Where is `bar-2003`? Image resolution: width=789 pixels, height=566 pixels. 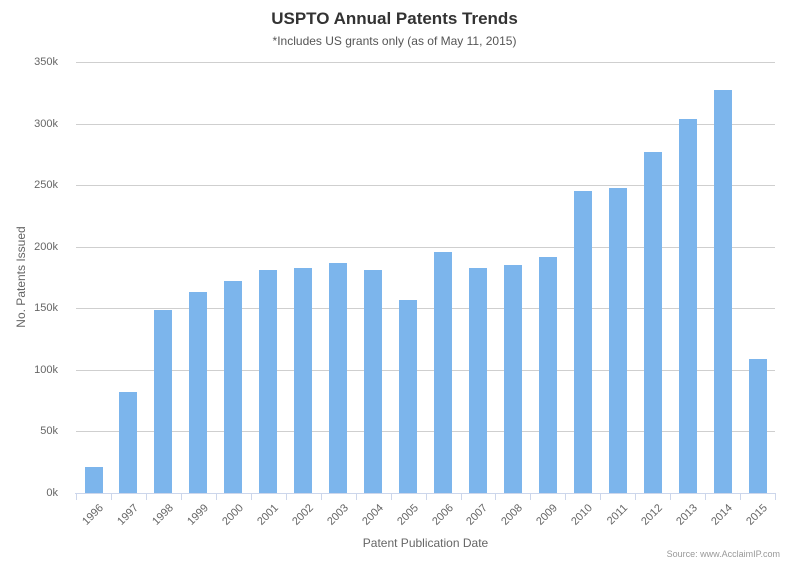
bar-2003 is located at coordinates (338, 377).